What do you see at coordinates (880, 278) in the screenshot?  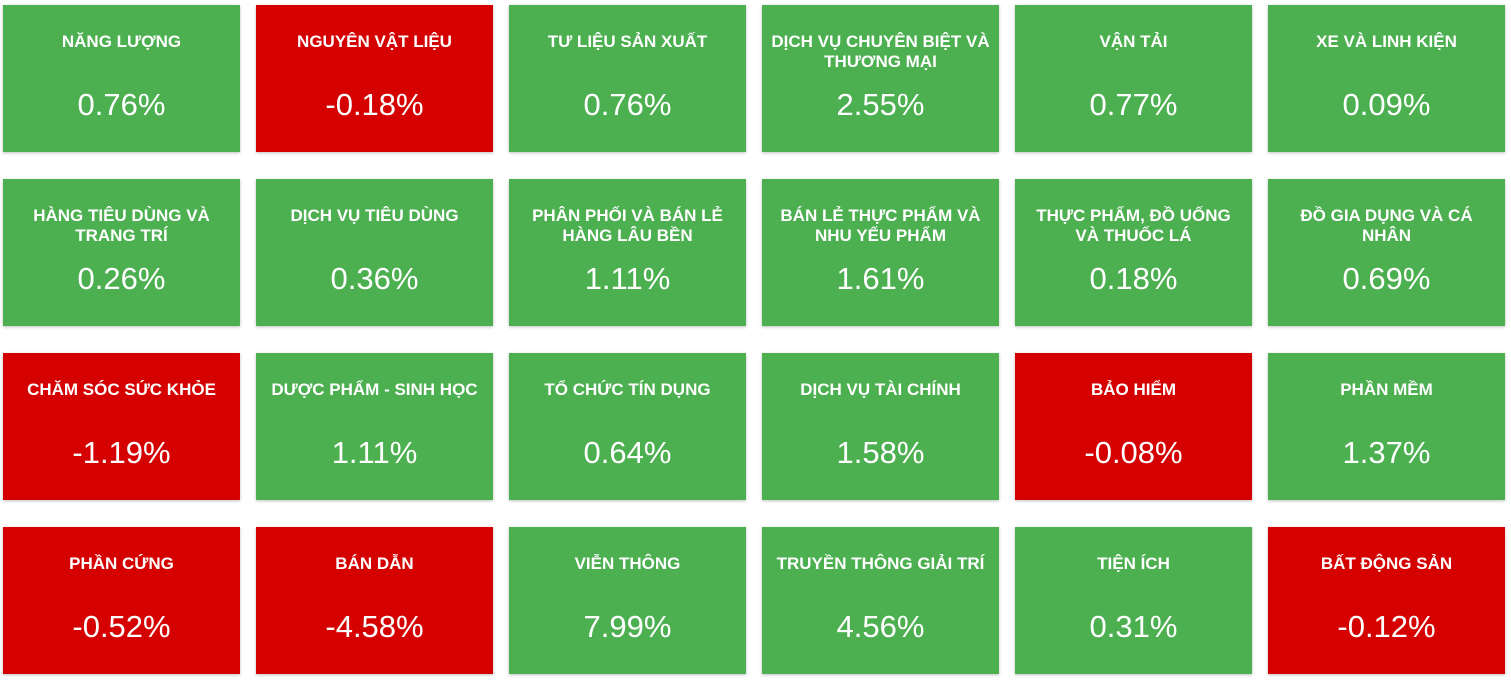 I see `sector-change: 1.61%` at bounding box center [880, 278].